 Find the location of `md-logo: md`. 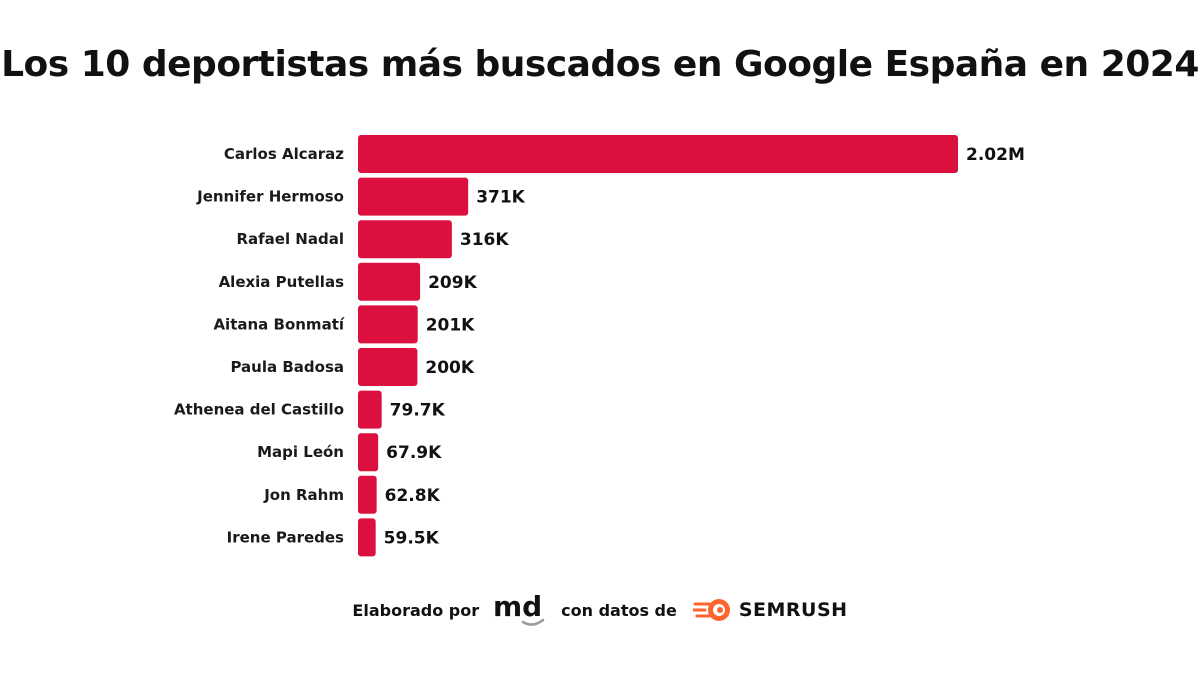

md-logo: md is located at coordinates (519, 609).